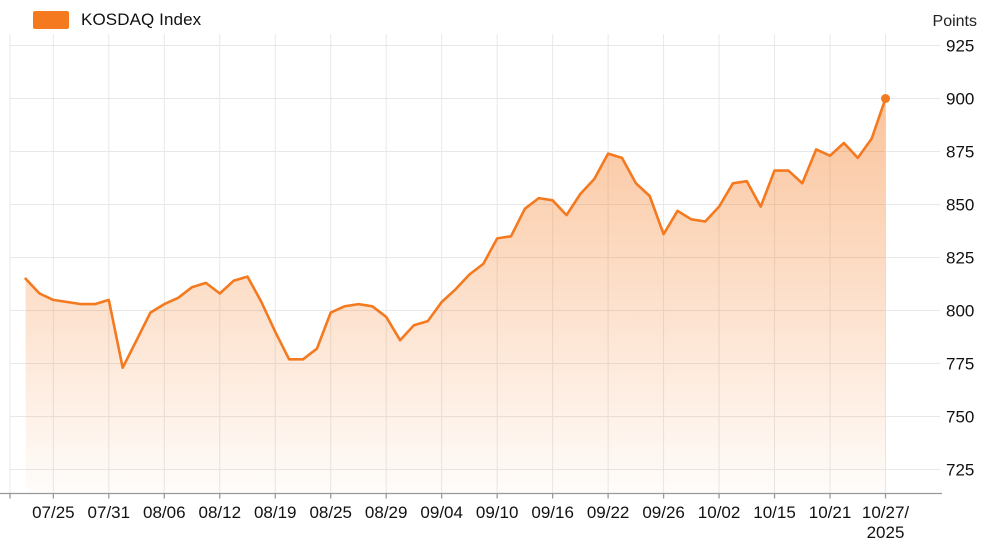  I want to click on x-axis-tick-label: 09/26, so click(663, 512).